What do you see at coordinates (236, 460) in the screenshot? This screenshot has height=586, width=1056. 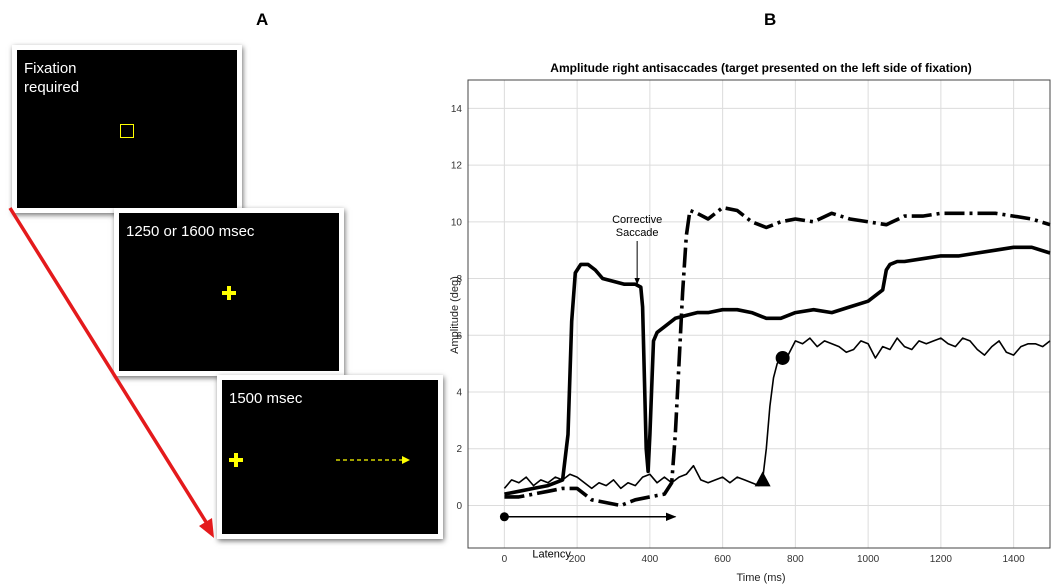 I see `target-cross-icon` at bounding box center [236, 460].